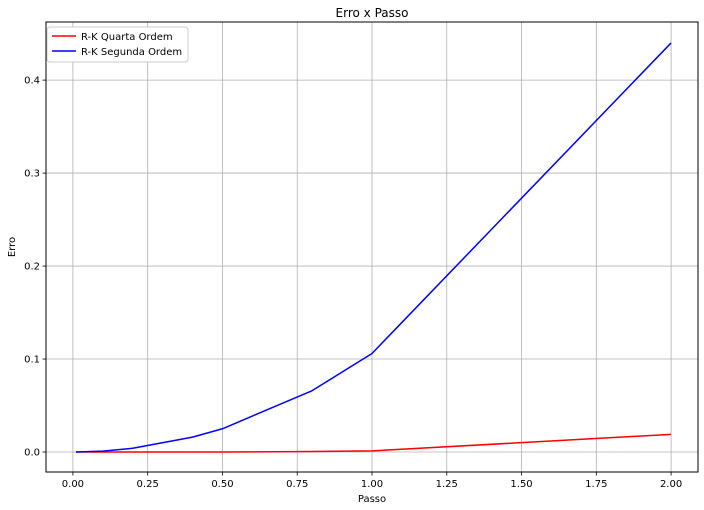  Describe the element at coordinates (73, 484) in the screenshot. I see `x-tick-label: 0.00` at that location.